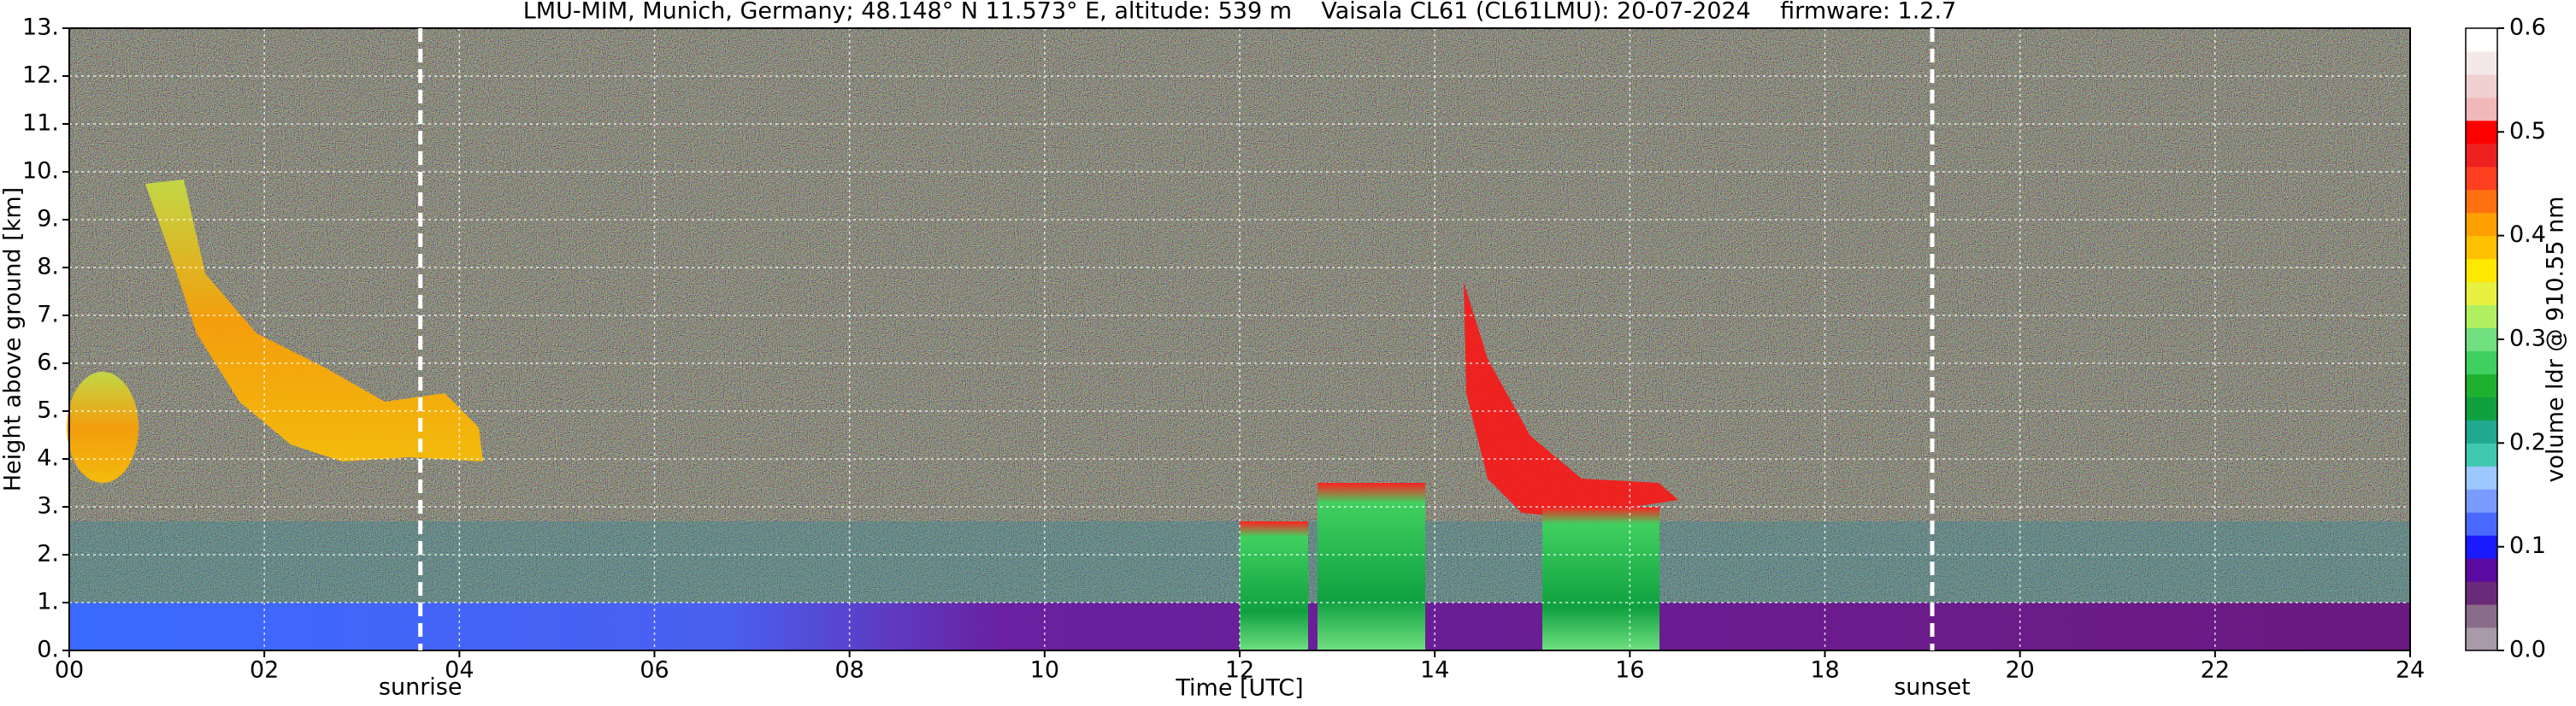 This screenshot has width=2576, height=706. I want to click on y-tick-label: 5., so click(48, 410).